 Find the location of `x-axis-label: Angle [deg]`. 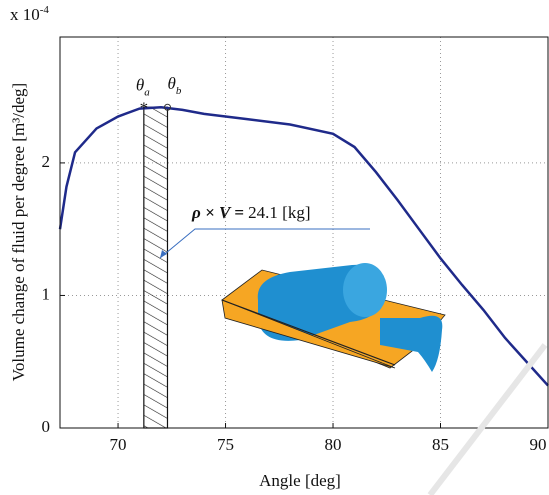

x-axis-label: Angle [deg] is located at coordinates (300, 480).